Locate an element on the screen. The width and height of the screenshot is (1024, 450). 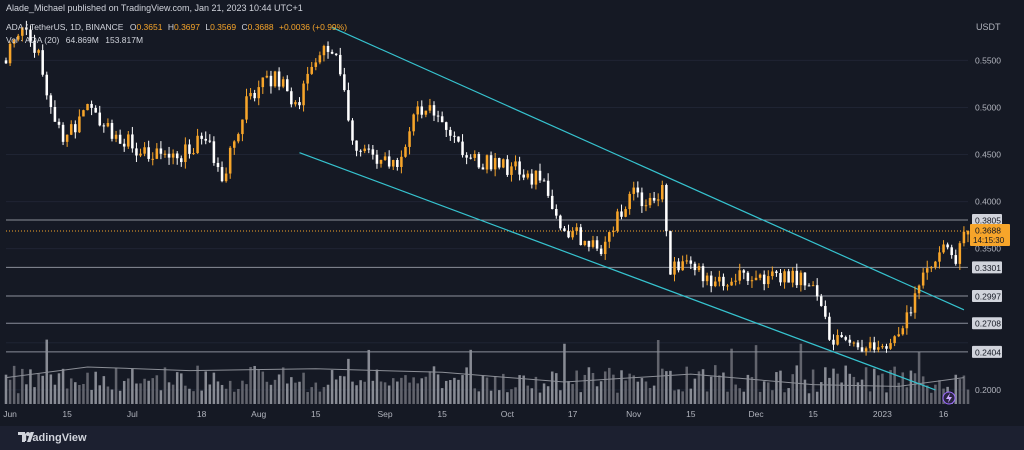
x-tick-label: 15 is located at coordinates (691, 414).